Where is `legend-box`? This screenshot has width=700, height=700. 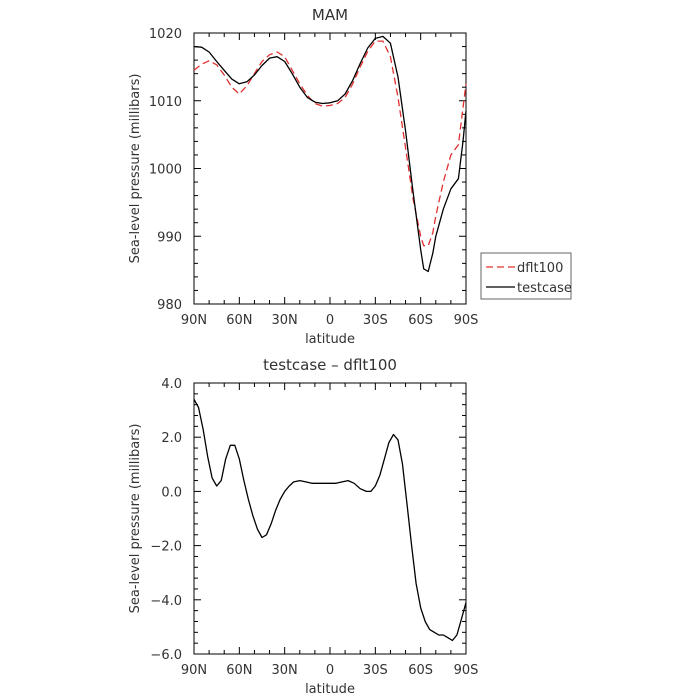 legend-box is located at coordinates (526, 276).